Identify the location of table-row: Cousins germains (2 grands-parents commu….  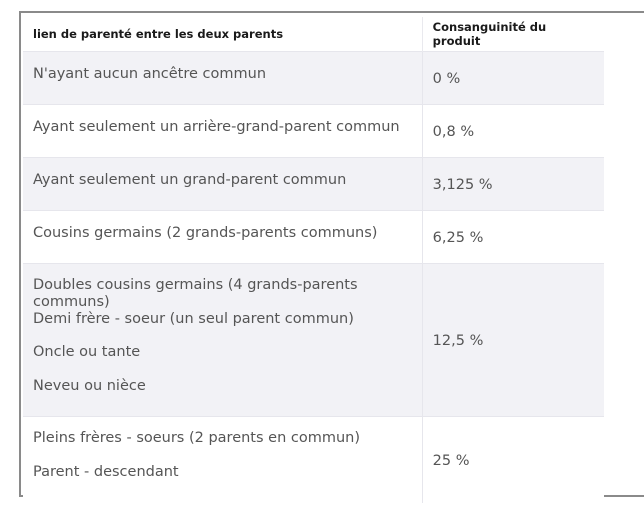
(313, 237).